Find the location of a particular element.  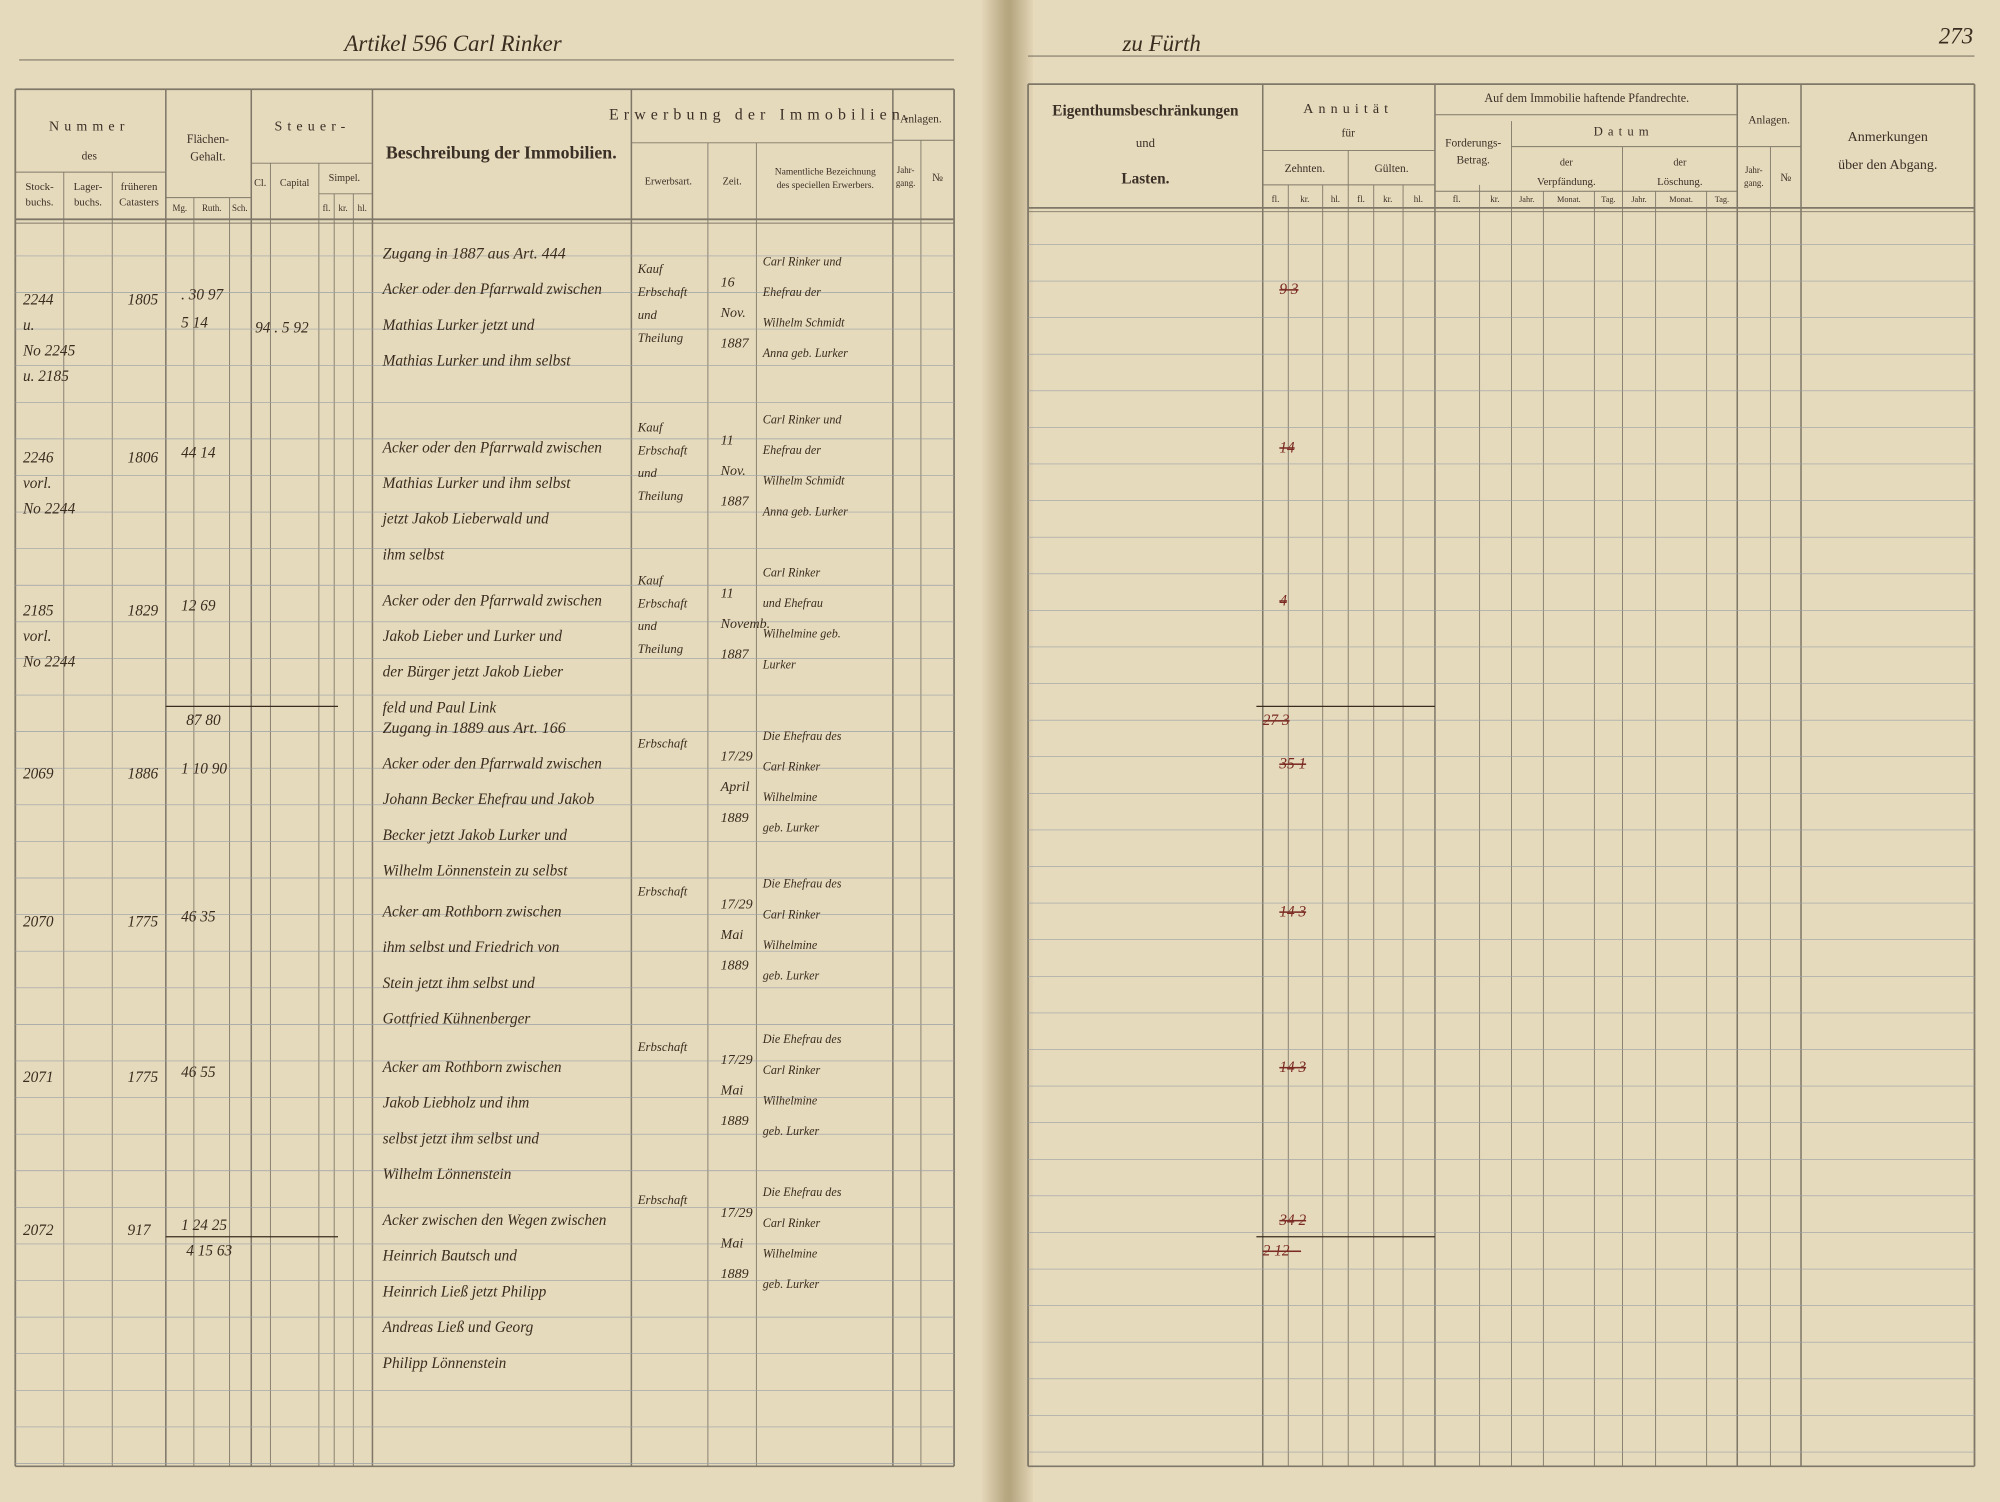

header-label: Beschreibung der Immobilien. is located at coordinates (501, 152).